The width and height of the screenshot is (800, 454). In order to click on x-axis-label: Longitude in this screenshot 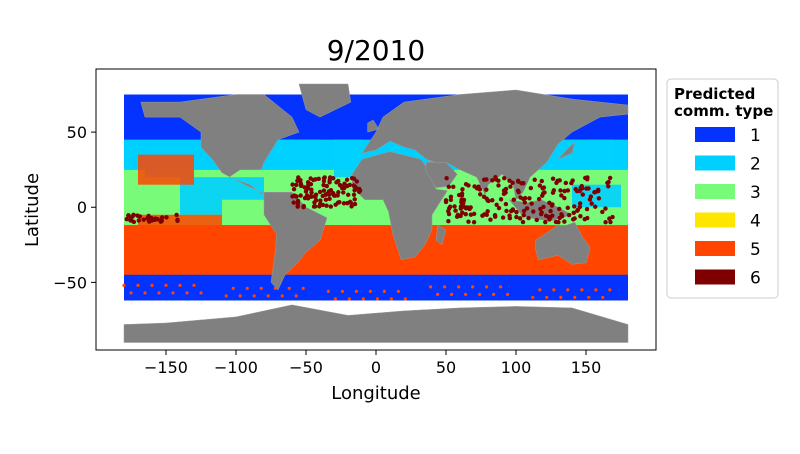, I will do `click(376, 393)`.